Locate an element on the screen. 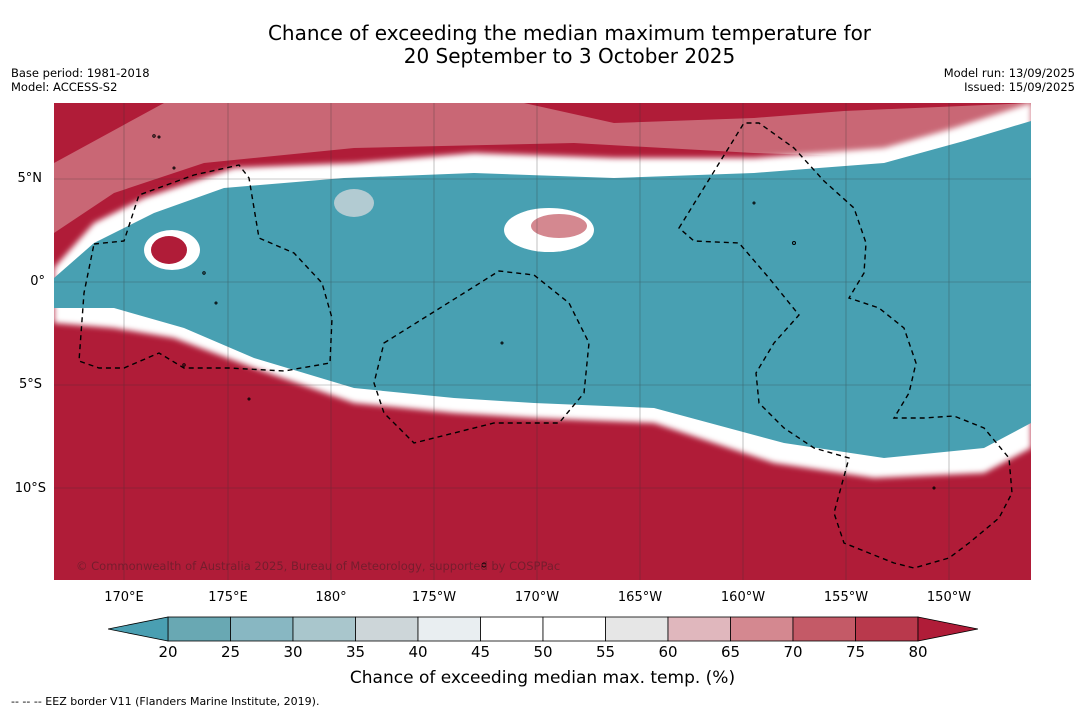 Image resolution: width=1085 pixels, height=713 pixels. colorbar-low-extend is located at coordinates (138, 629).